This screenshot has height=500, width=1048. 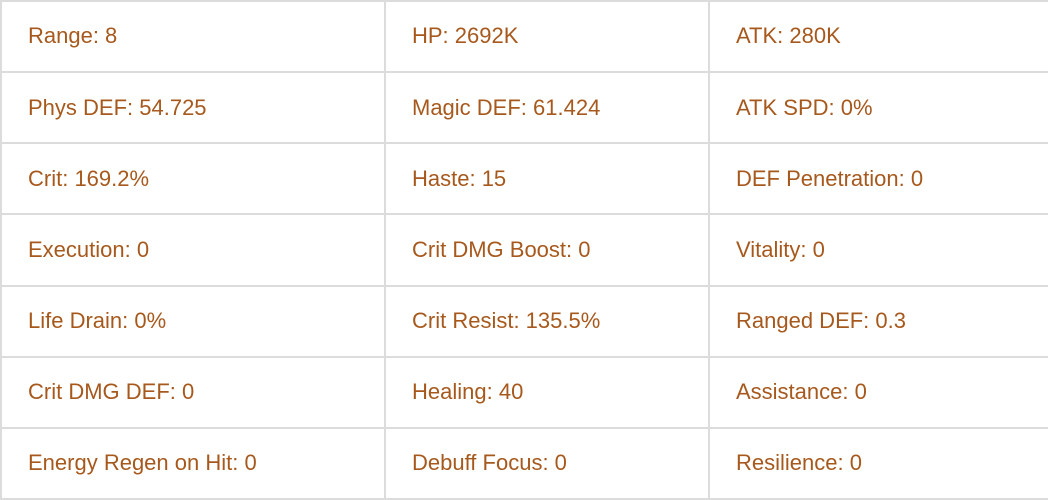 I want to click on stat-cell-healing: Healing: 40, so click(x=547, y=392).